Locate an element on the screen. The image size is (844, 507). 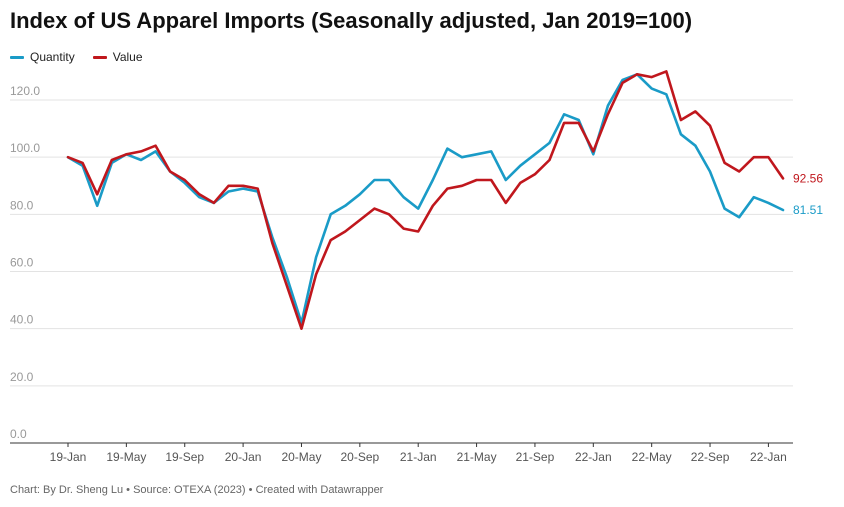
x-tick-label: 22-Sep is located at coordinates (710, 457).